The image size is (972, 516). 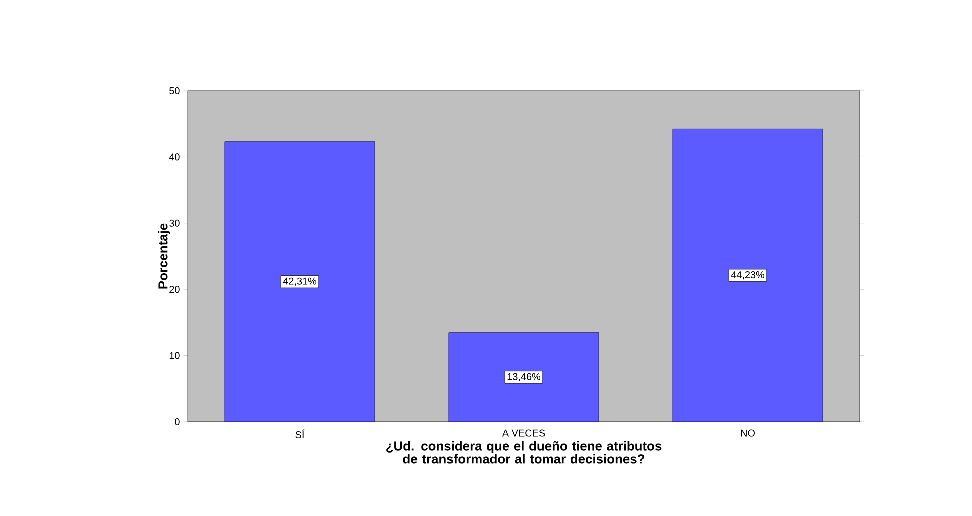 I want to click on data-label: 42,31%, so click(x=300, y=282).